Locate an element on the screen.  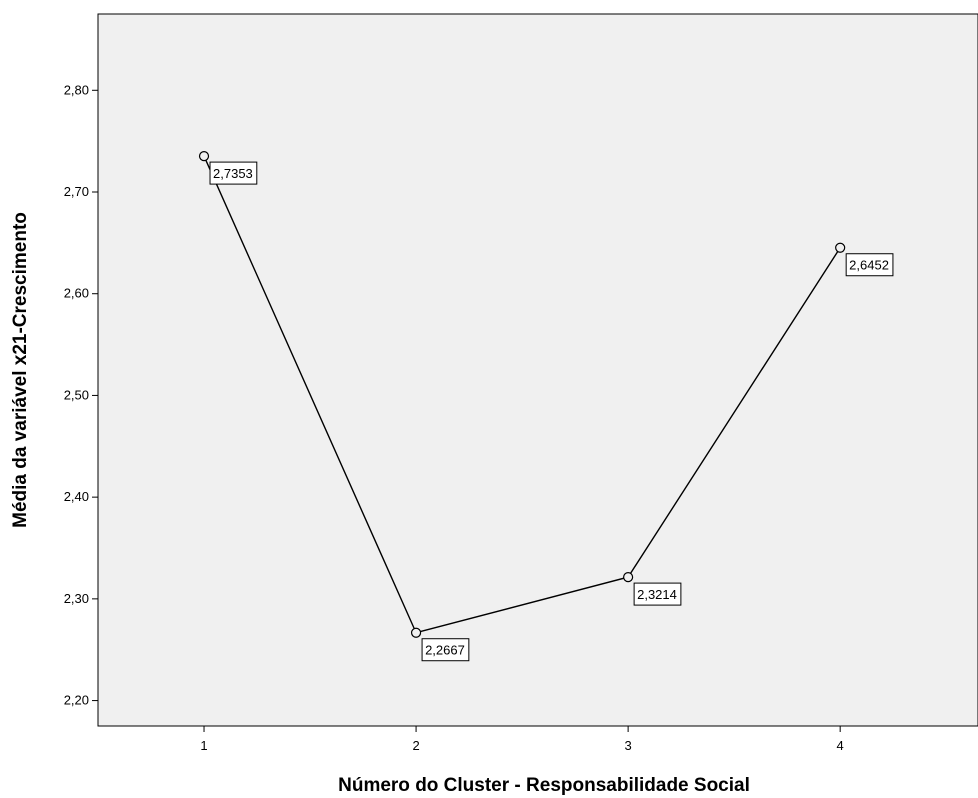
x-tick-label: 4 is located at coordinates (840, 745).